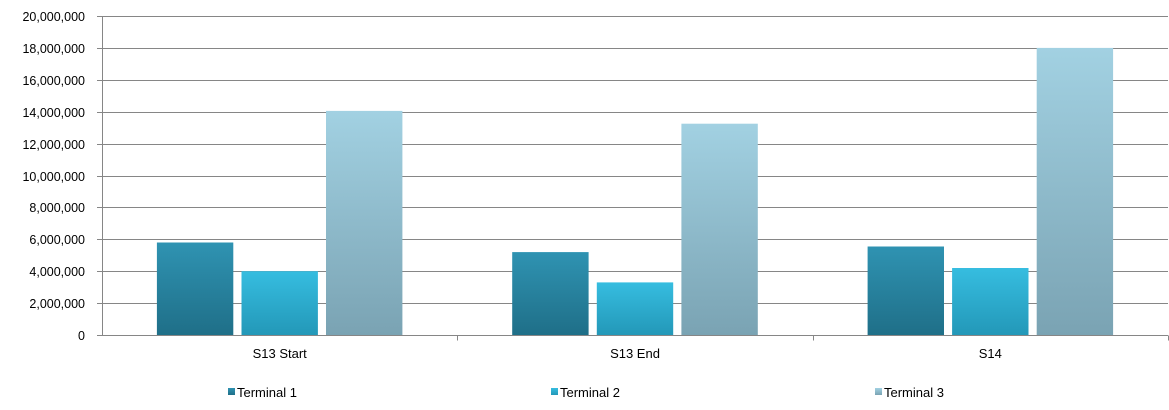 The image size is (1169, 410). Describe the element at coordinates (990, 353) in the screenshot. I see `x-tick-label: S14` at that location.